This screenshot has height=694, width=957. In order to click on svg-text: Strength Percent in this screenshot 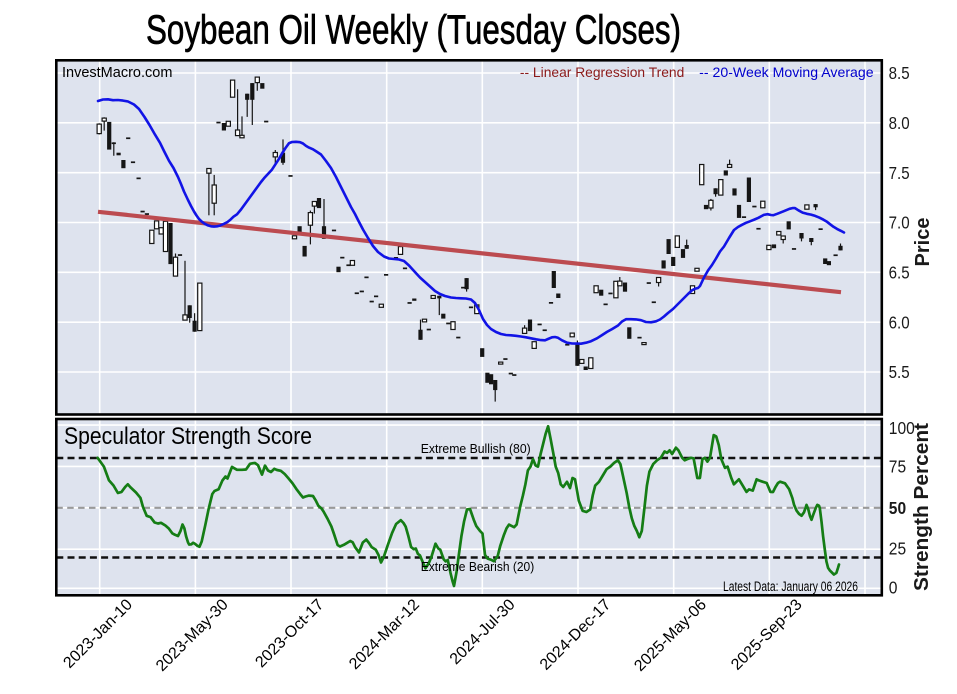, I will do `click(921, 507)`.